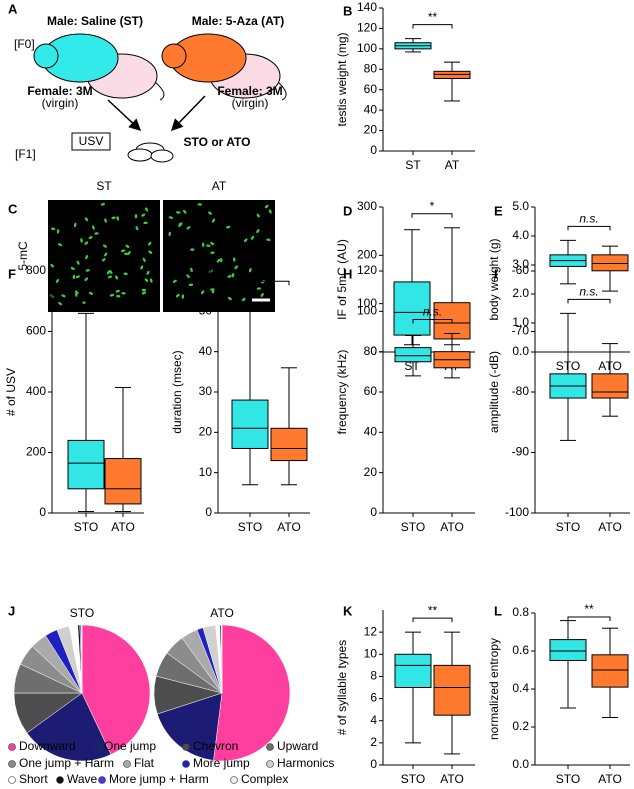 The height and width of the screenshot is (789, 634). What do you see at coordinates (95, 21) in the screenshot?
I see `male-label: Male: Saline (ST)` at bounding box center [95, 21].